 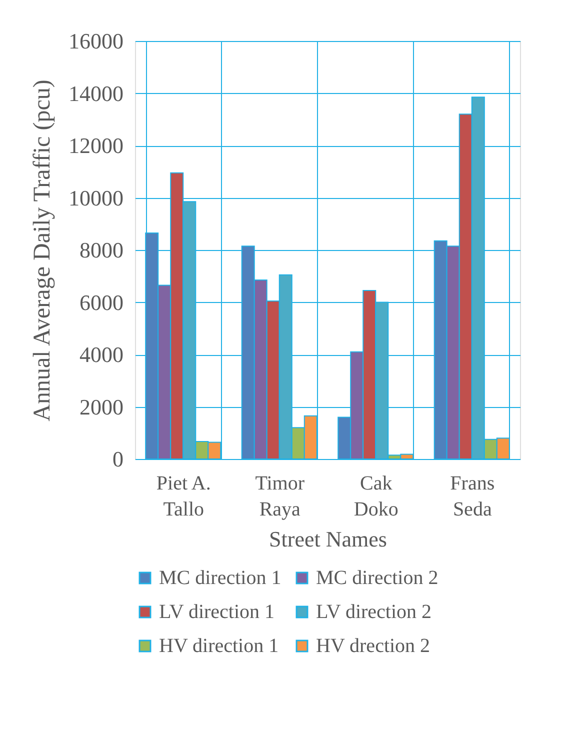 What do you see at coordinates (102, 302) in the screenshot?
I see `y-tick-label: 6000` at bounding box center [102, 302].